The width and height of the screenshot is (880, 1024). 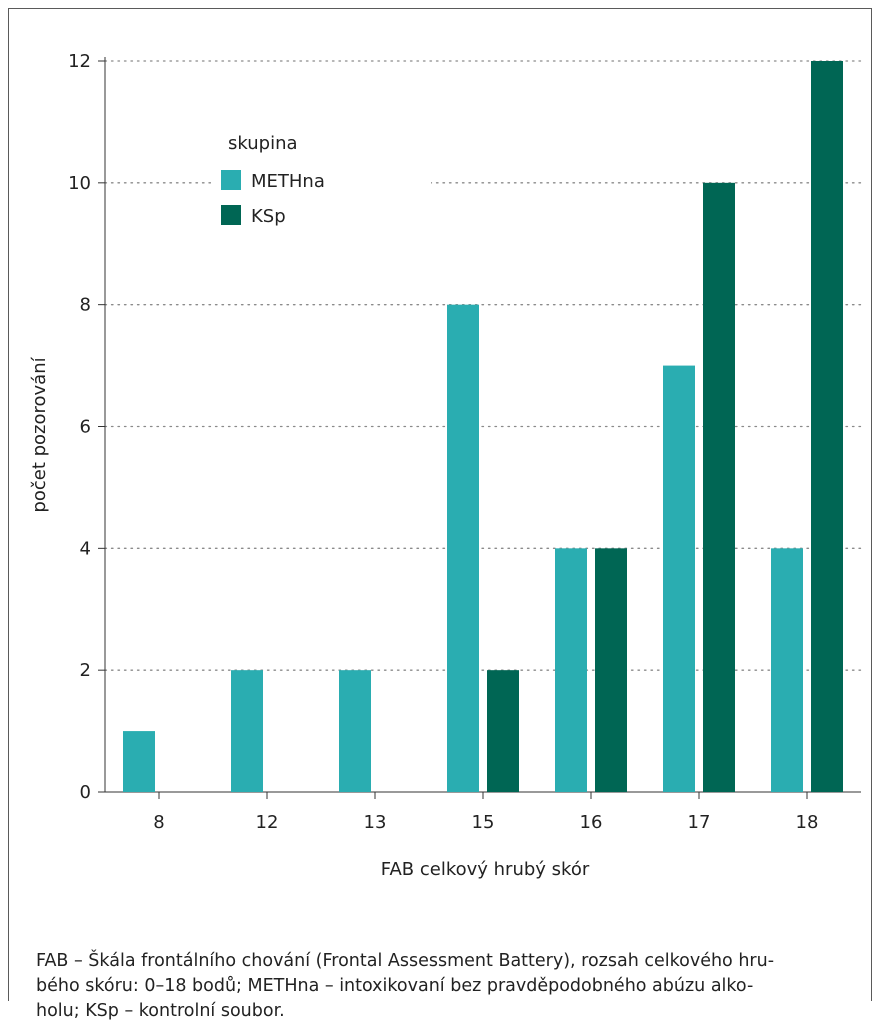 I want to click on y-tick-label: 0, so click(x=85, y=792).